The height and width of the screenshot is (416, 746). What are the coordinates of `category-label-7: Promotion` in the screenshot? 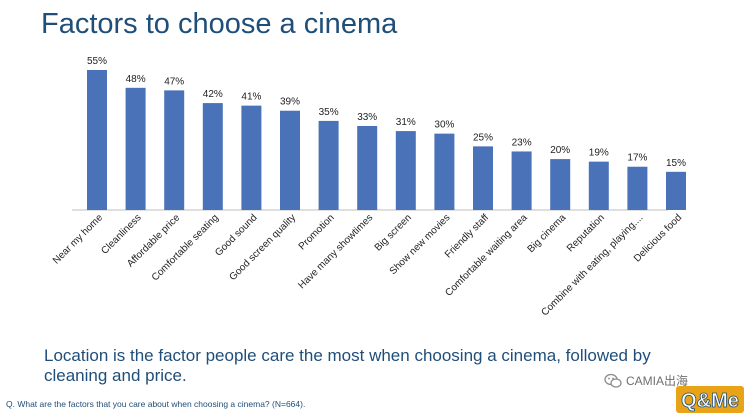 It's located at (317, 232).